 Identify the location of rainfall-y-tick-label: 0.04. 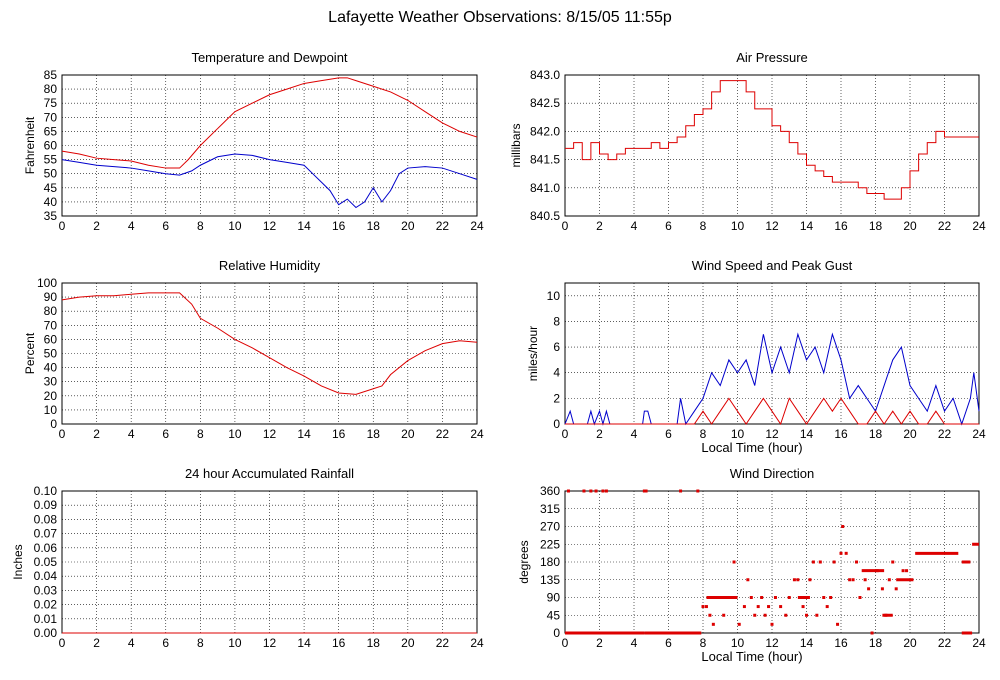
(46, 576).